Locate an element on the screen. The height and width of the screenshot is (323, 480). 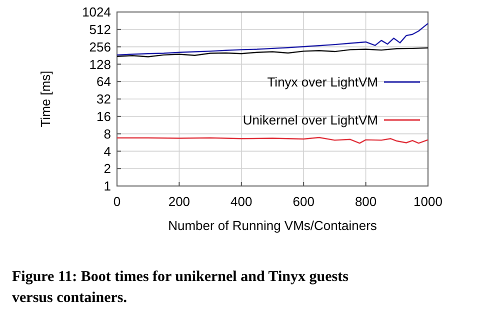
y-tick-label: 8 is located at coordinates (107, 134).